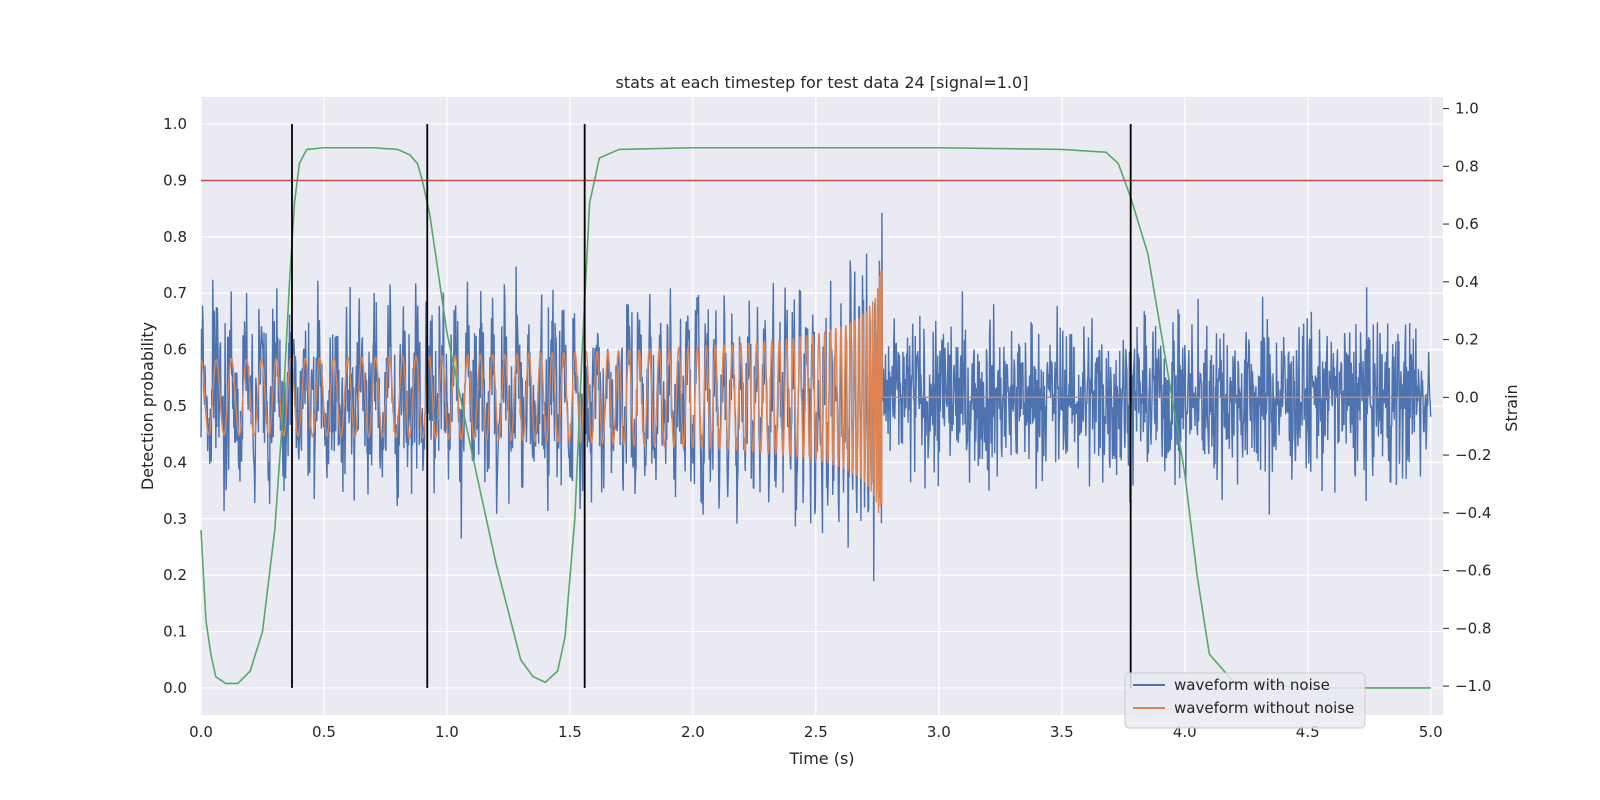  I want to click on y2-tick-label: −0.4, so click(1473, 513).